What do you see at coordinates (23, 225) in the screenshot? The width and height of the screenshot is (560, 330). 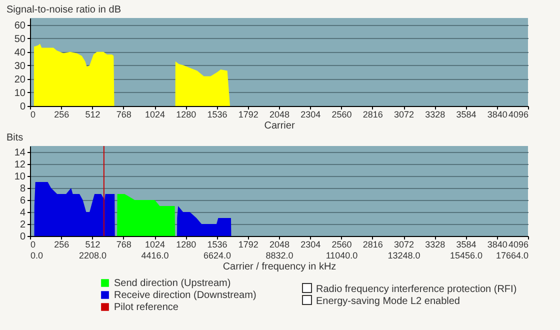 I see `y-tick-label: 2` at bounding box center [23, 225].